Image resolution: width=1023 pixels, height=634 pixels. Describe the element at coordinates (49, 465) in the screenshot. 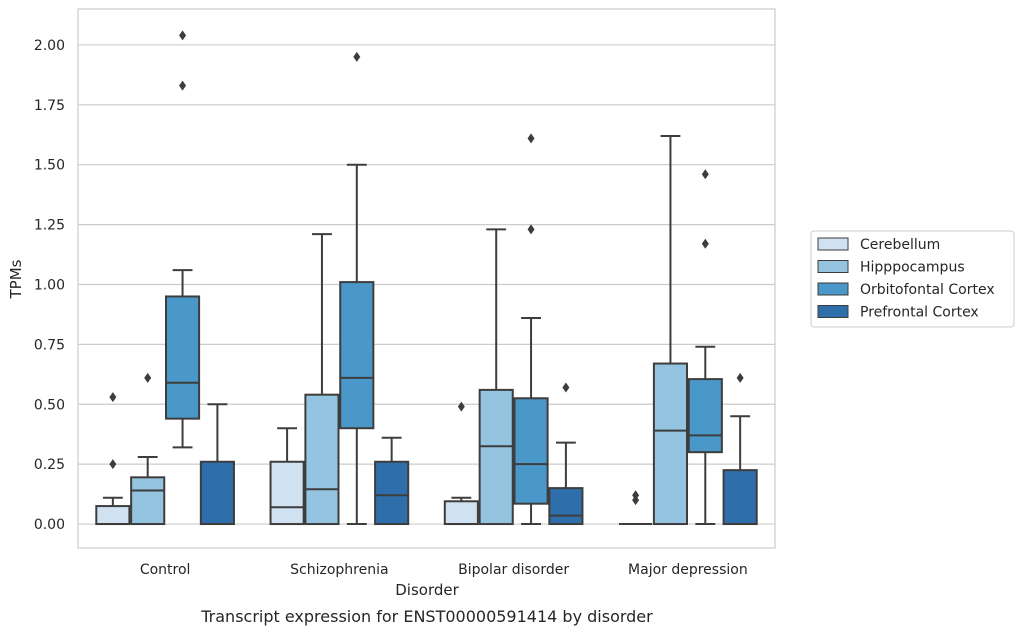

I see `y-tick-label: 0.25` at that location.